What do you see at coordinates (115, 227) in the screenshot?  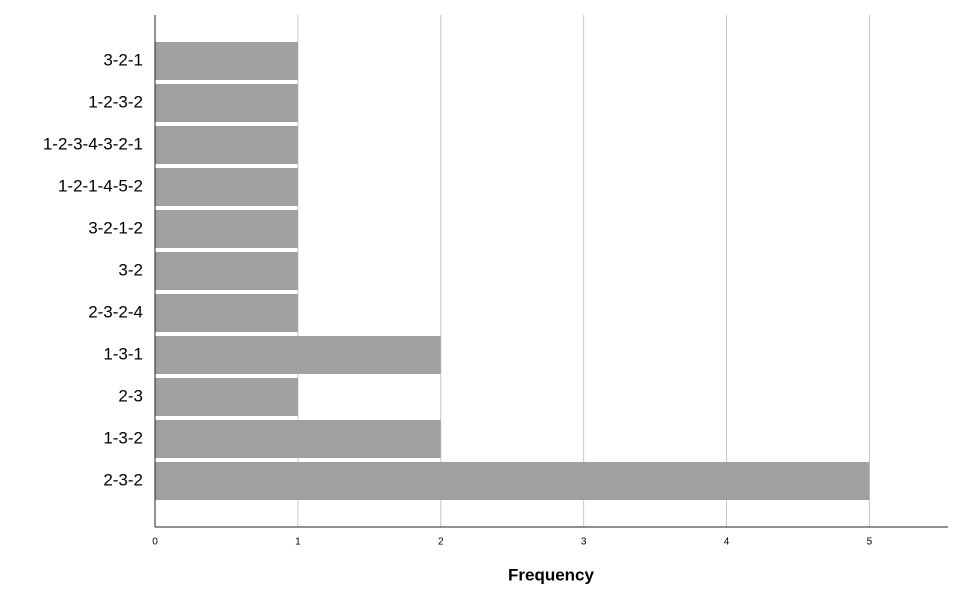 I see `y-tick-label: 3-2-1-2` at bounding box center [115, 227].